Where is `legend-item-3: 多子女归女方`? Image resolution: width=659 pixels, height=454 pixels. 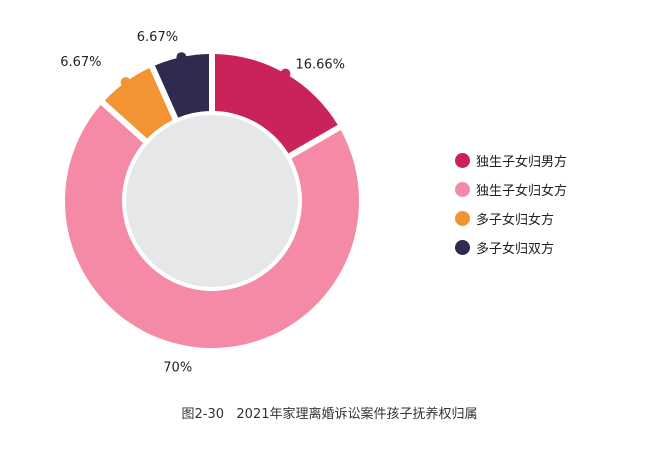 legend-item-3: 多子女归女方 is located at coordinates (511, 218).